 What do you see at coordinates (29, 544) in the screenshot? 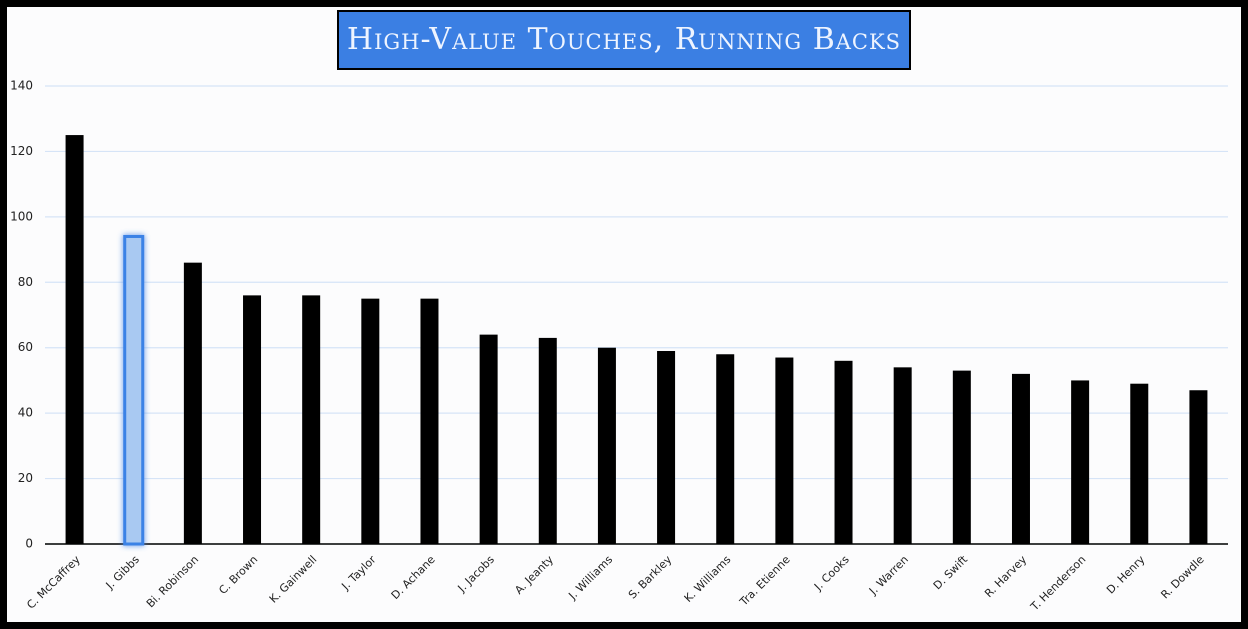
I see `y-tick-label: 0` at bounding box center [29, 544].